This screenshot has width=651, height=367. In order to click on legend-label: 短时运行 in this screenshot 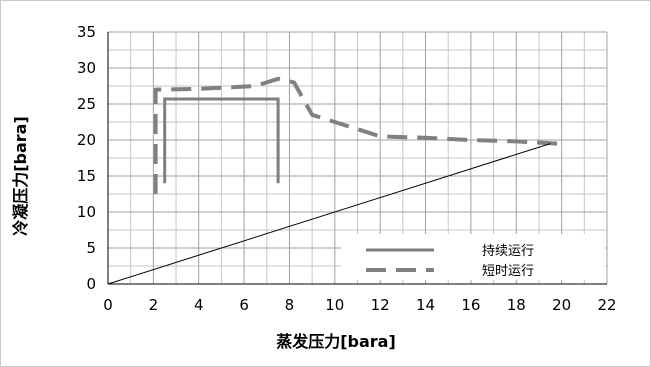, I will do `click(508, 271)`.